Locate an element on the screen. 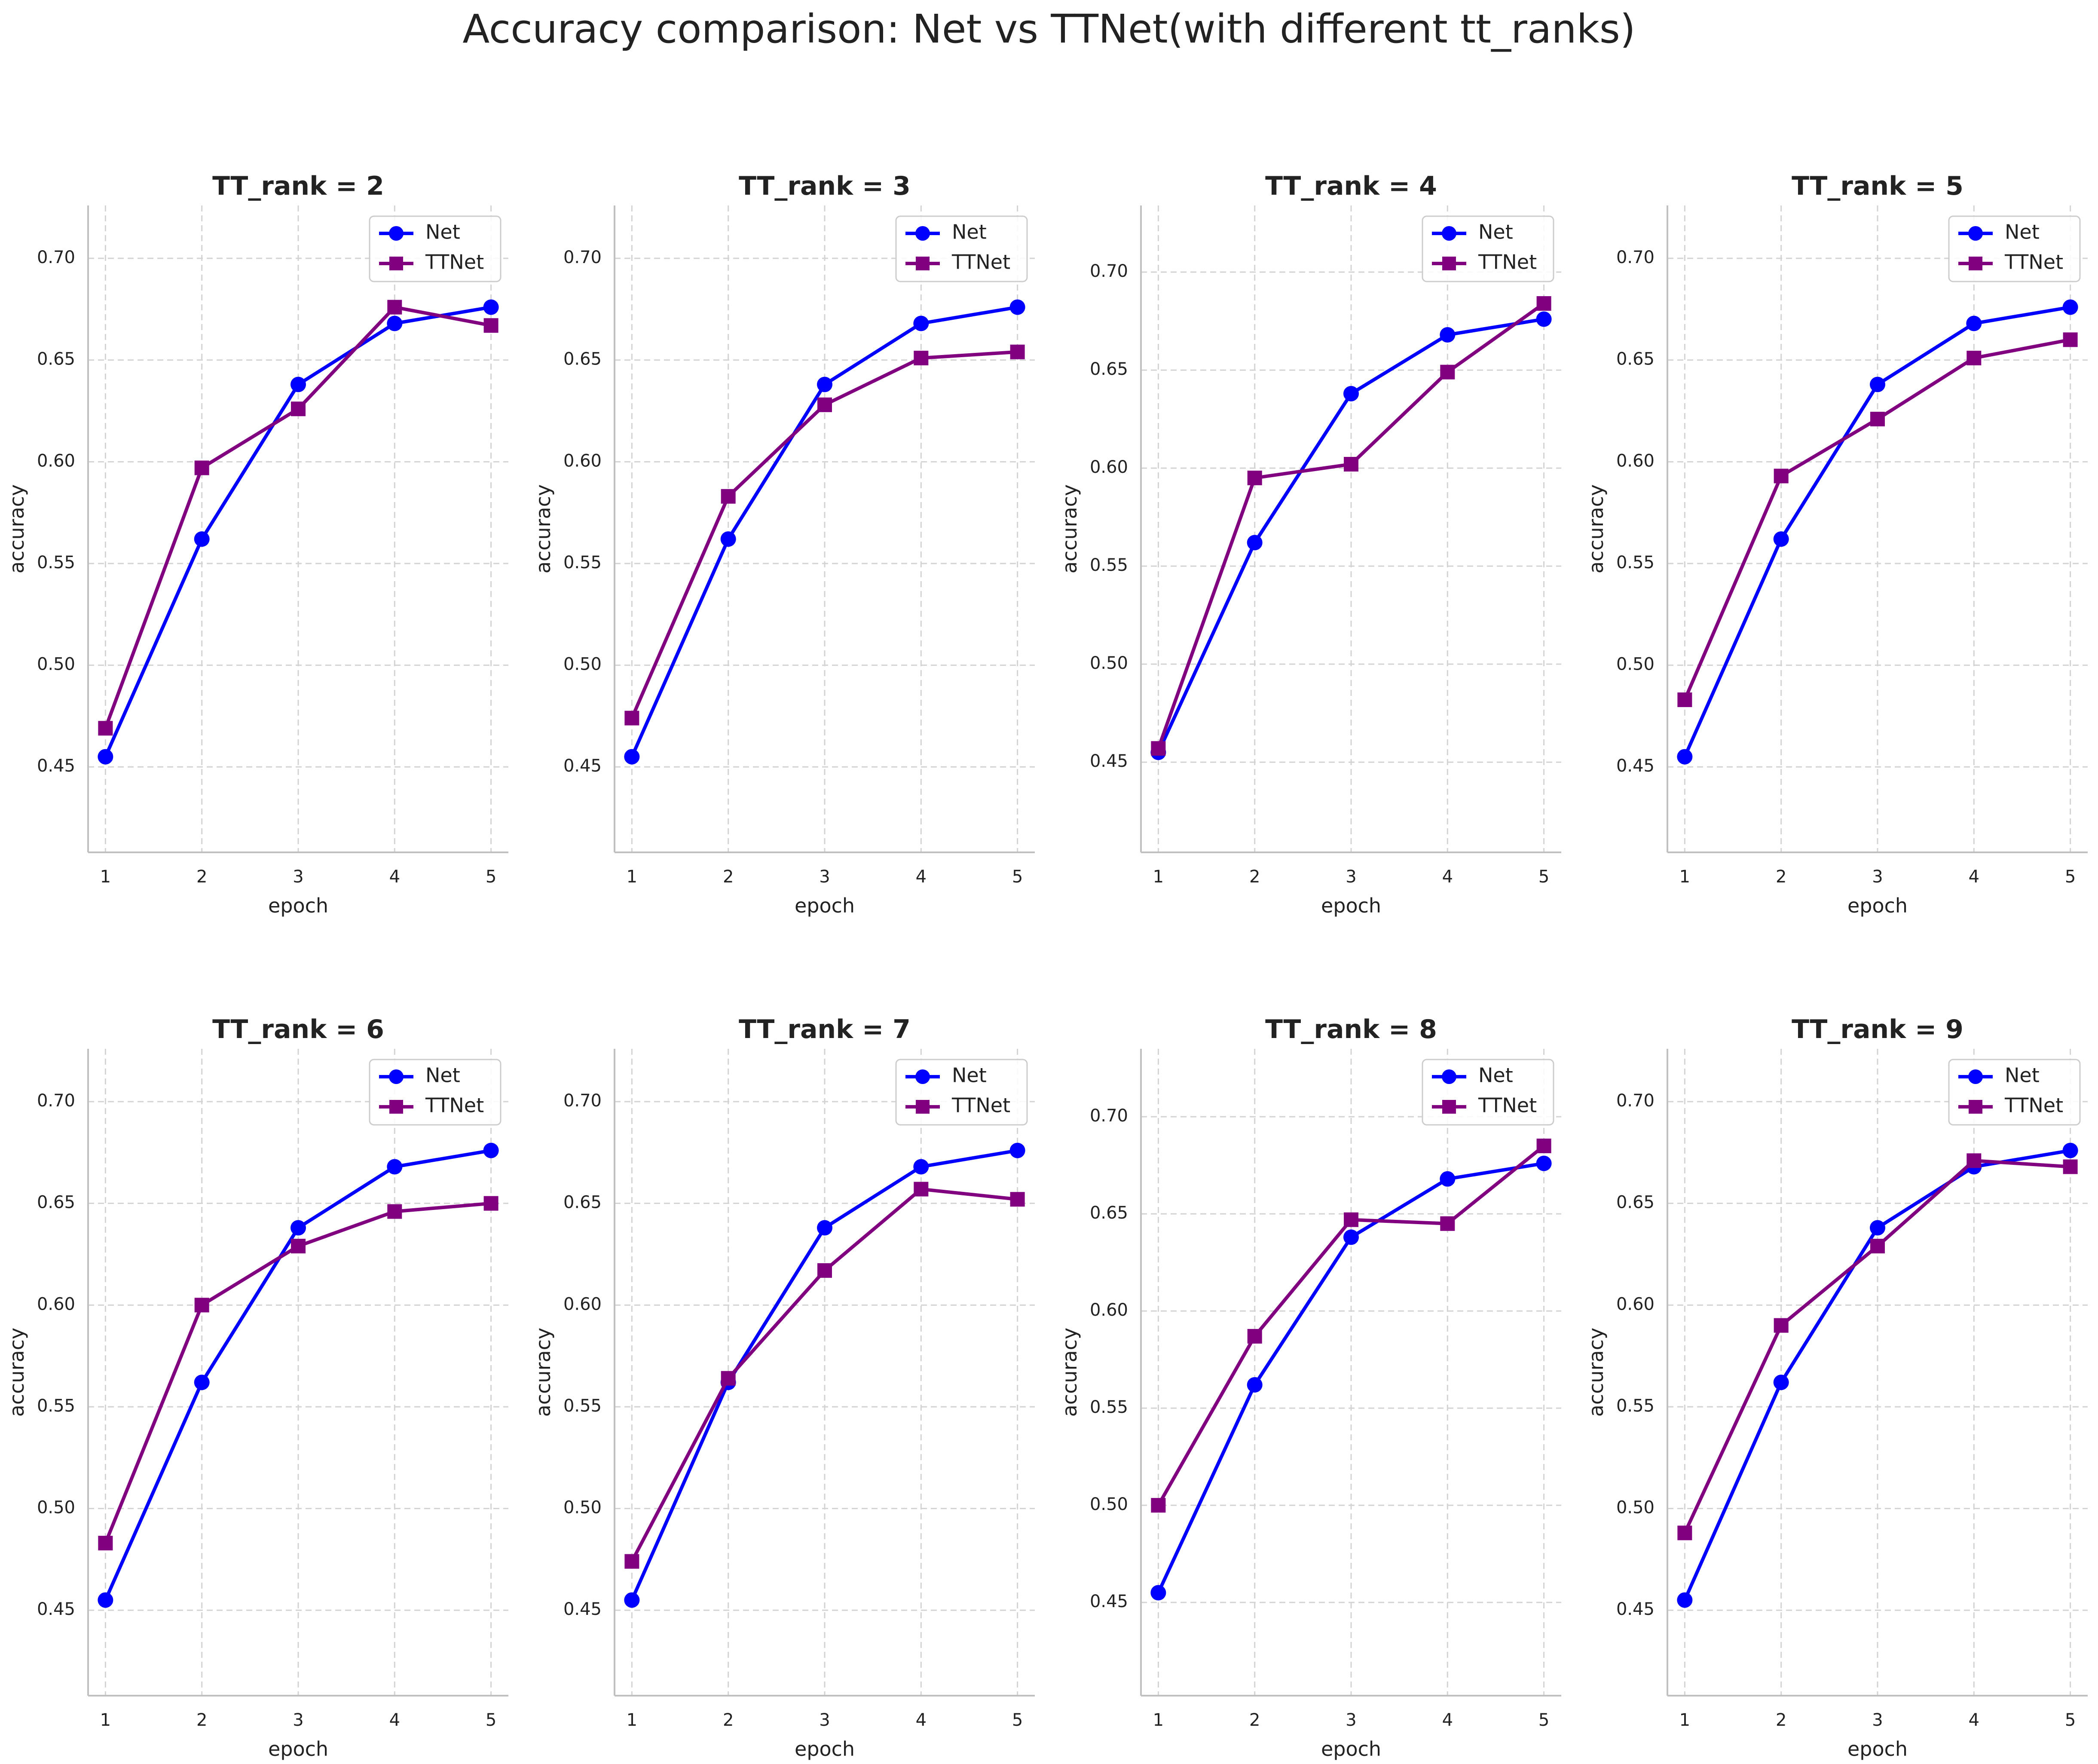  subplot-title: TT_rank = 7 is located at coordinates (825, 1029).